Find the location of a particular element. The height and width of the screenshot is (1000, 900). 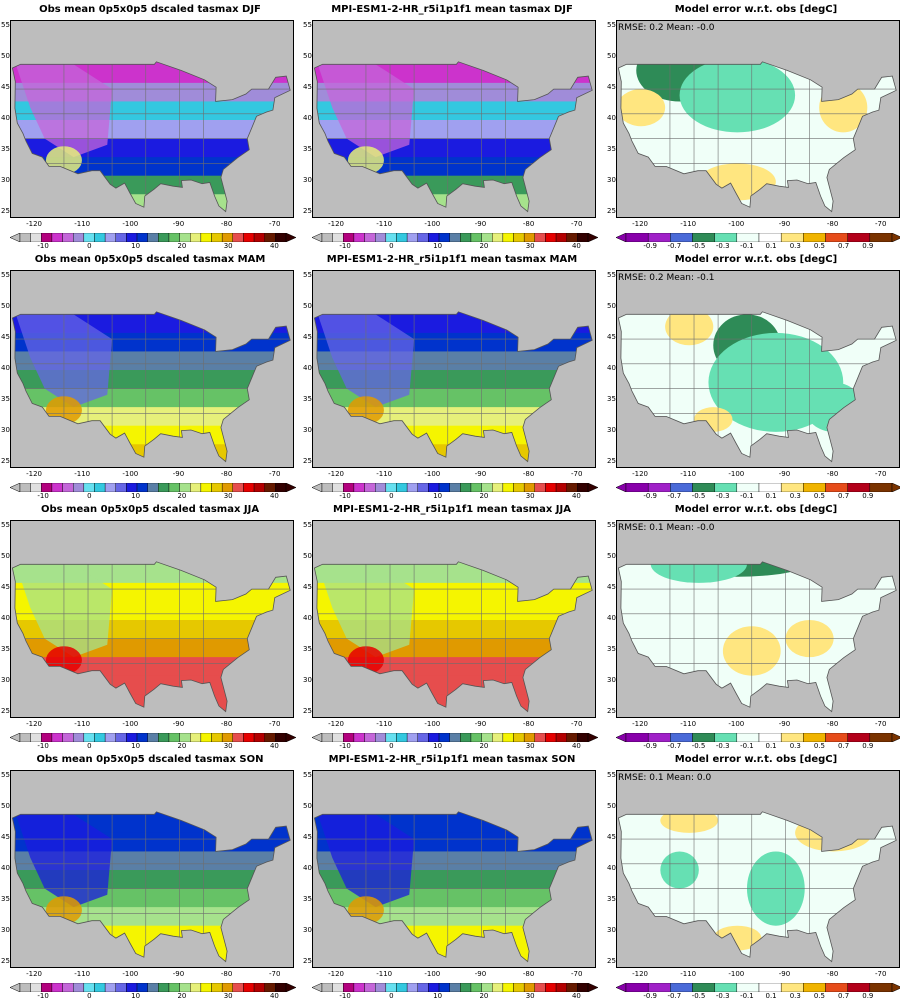

lat-tick-label: 35 is located at coordinates (307, 148).